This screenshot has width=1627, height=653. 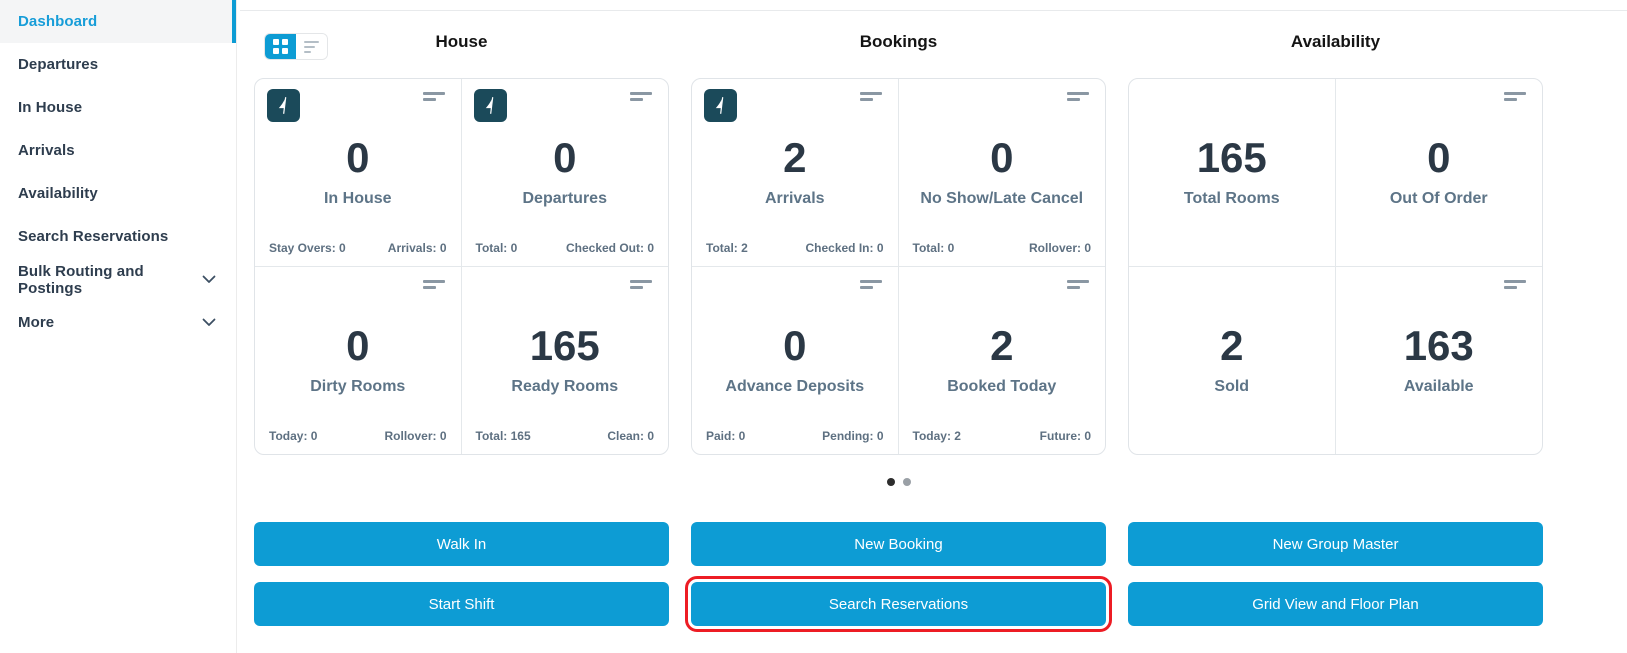 What do you see at coordinates (844, 247) in the screenshot?
I see `footer-right: Checked In: 0` at bounding box center [844, 247].